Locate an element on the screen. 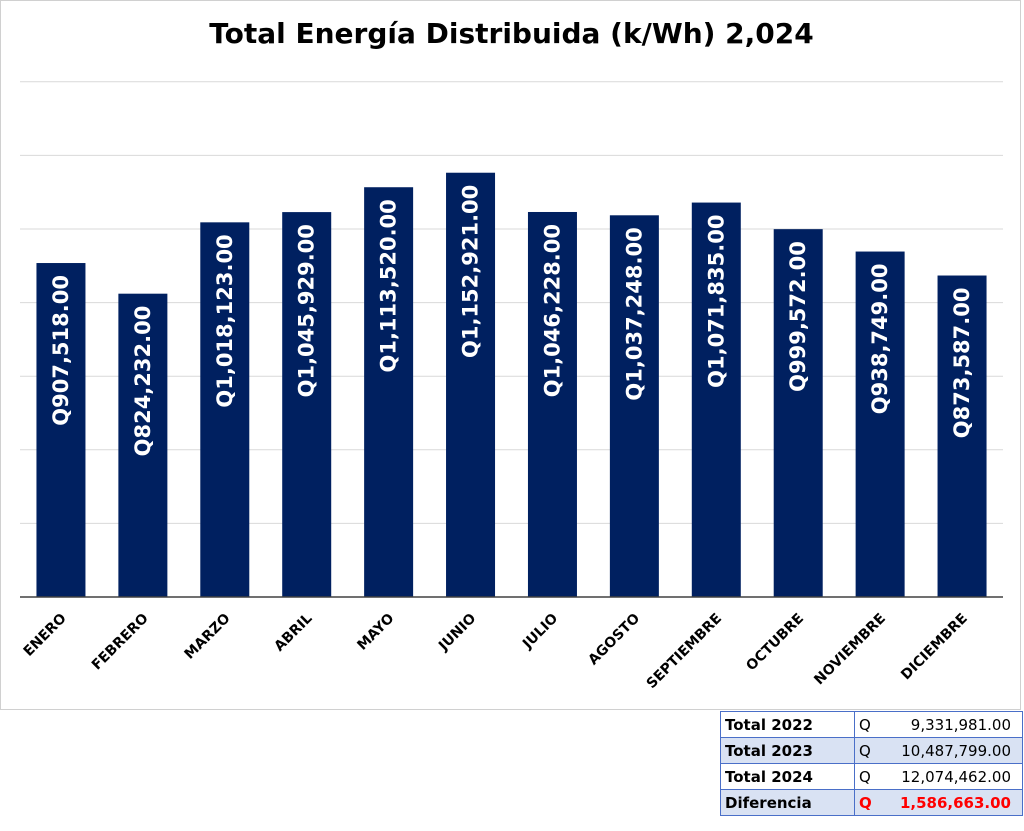 The image size is (1024, 831). totals-row-2024: Total 2024 Q 12,074,462.00 is located at coordinates (871, 776).